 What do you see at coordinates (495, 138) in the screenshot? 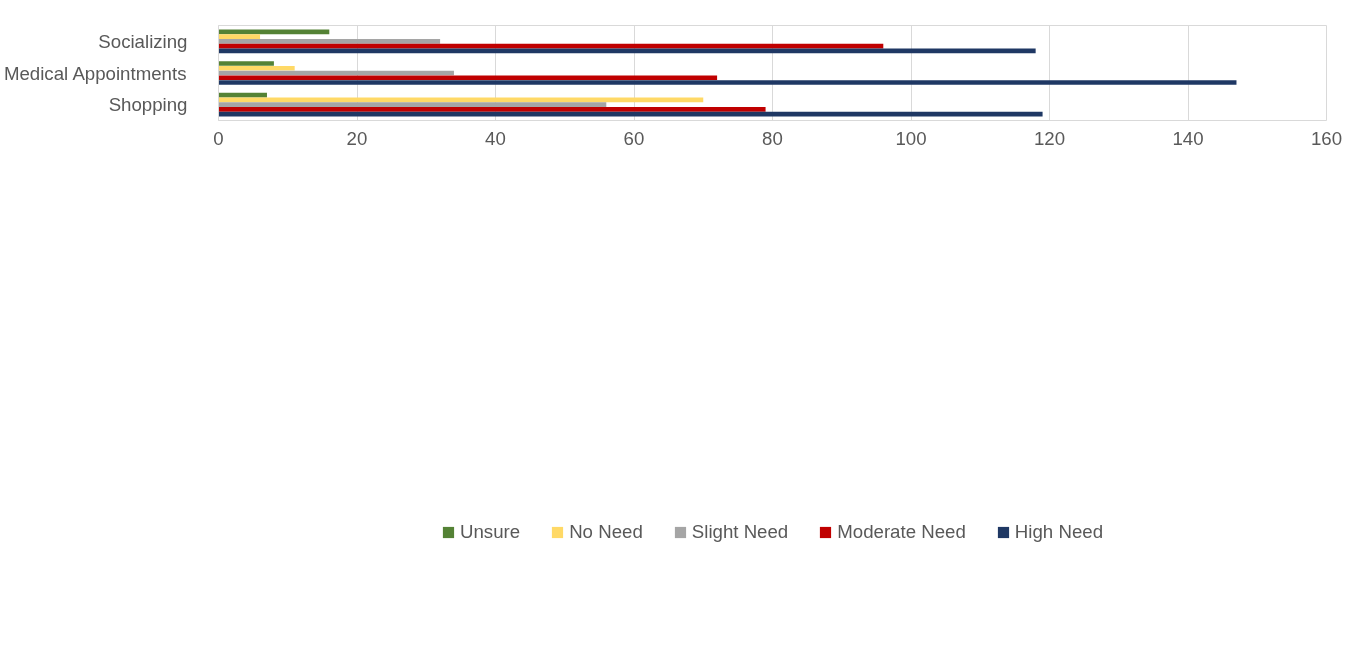
I see `x-tick-label: 40` at bounding box center [495, 138].